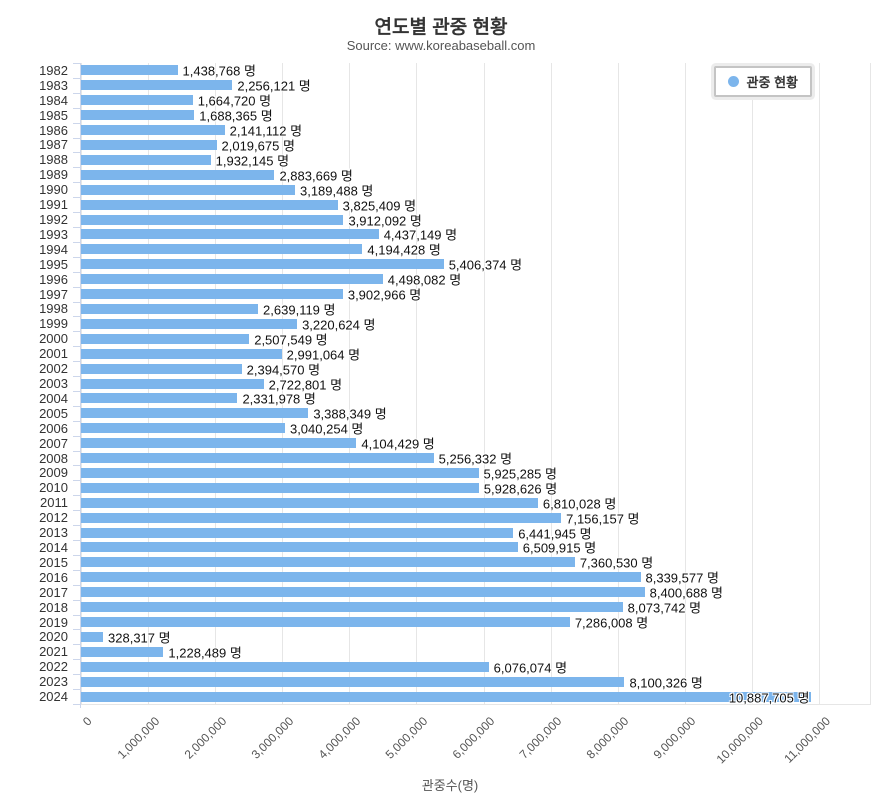 Image resolution: width=882 pixels, height=797 pixels. What do you see at coordinates (666, 683) in the screenshot?
I see `bar-value-label: 8,100,326 명` at bounding box center [666, 683].